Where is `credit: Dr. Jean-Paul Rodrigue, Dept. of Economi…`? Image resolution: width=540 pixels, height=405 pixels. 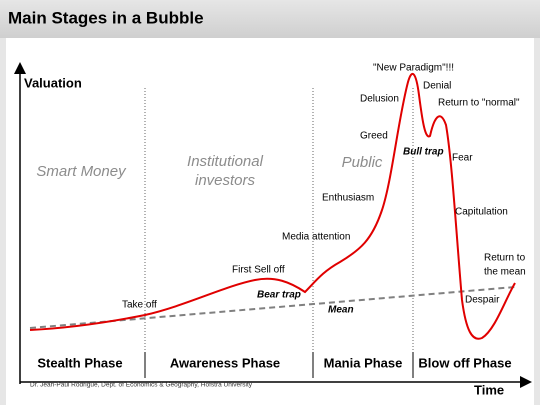
credit: Dr. Jean-Paul Rodrigue, Dept. of Economi… is located at coordinates (141, 385).